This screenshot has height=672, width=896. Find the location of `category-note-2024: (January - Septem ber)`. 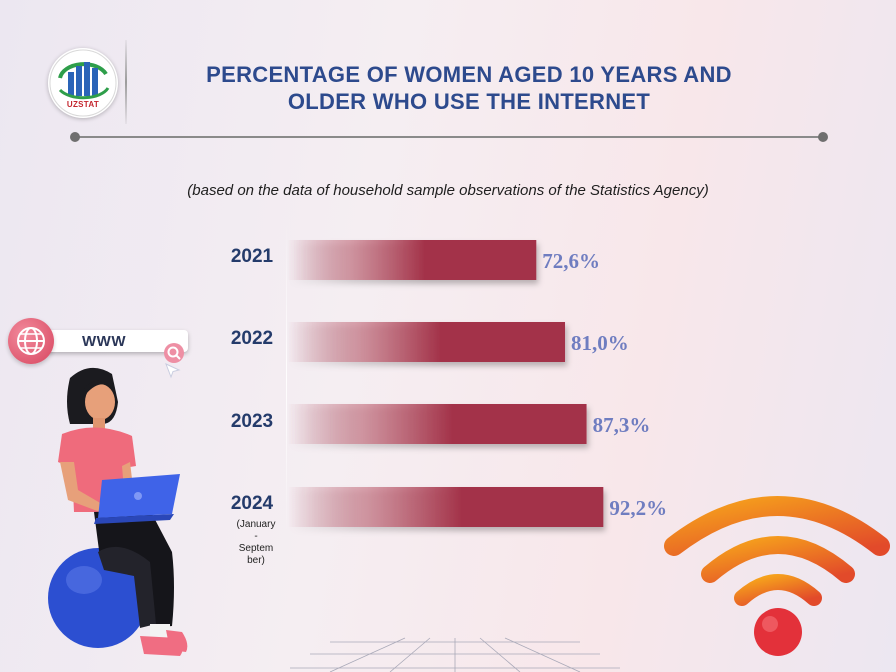

category-note-2024: (January - Septem ber) is located at coordinates (256, 542).